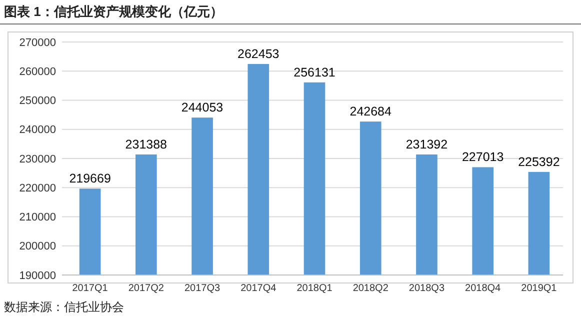  What do you see at coordinates (113, 11) in the screenshot?
I see `chart-title: 图表 1：信托业资产规模变化（亿元）` at bounding box center [113, 11].